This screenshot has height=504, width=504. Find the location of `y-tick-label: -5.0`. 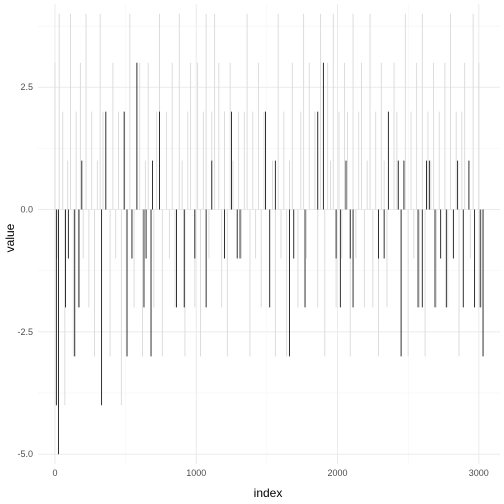

y-tick-label: -5.0 is located at coordinates (25, 454).